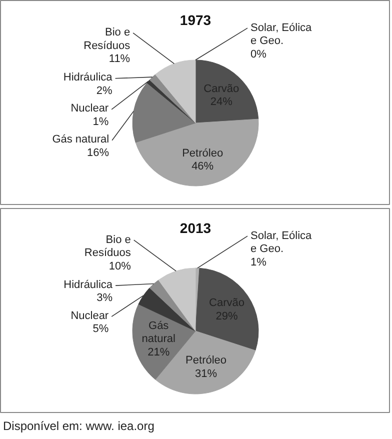 The height and width of the screenshot is (439, 392). Describe the element at coordinates (281, 35) in the screenshot. I see `category-label: Solar, Eólica e Geo.` at that location.